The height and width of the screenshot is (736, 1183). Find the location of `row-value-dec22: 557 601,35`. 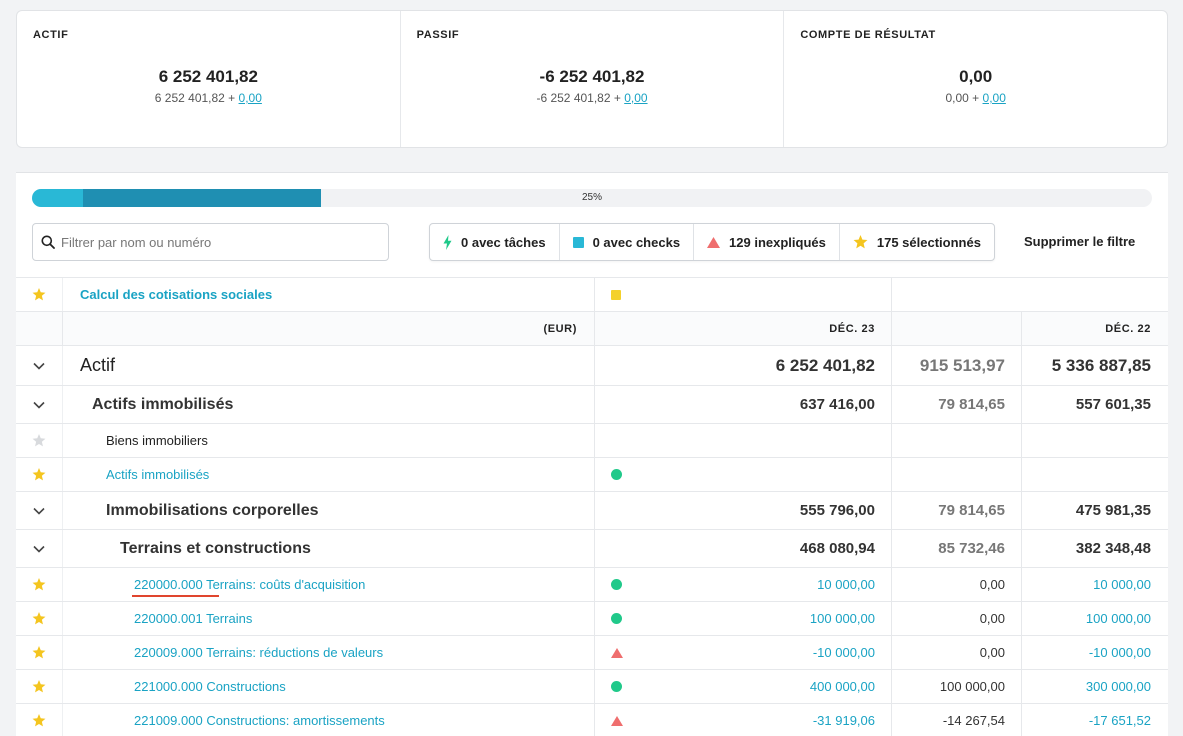

row-value-dec22: 557 601,35 is located at coordinates (1113, 404).